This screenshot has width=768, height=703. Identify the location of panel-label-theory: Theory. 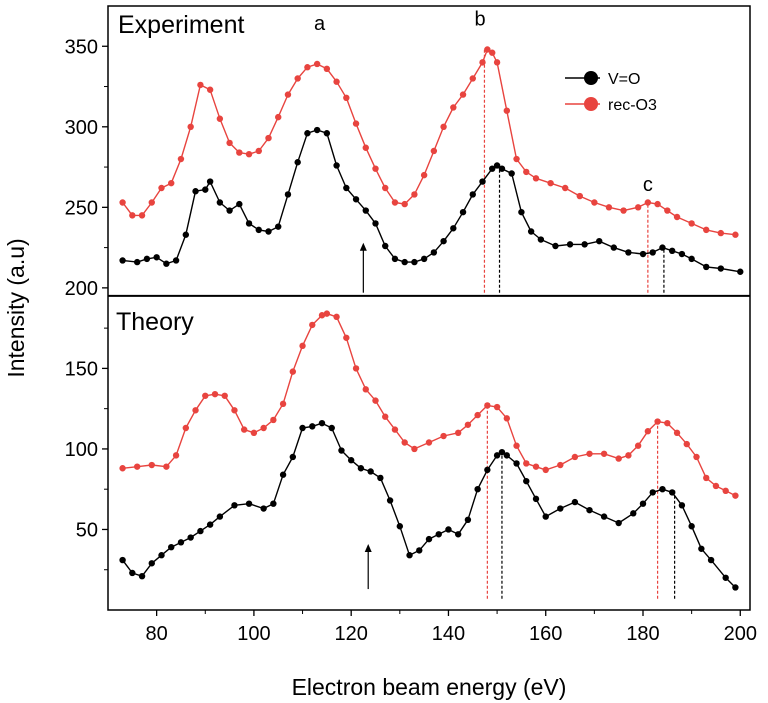
(155, 322).